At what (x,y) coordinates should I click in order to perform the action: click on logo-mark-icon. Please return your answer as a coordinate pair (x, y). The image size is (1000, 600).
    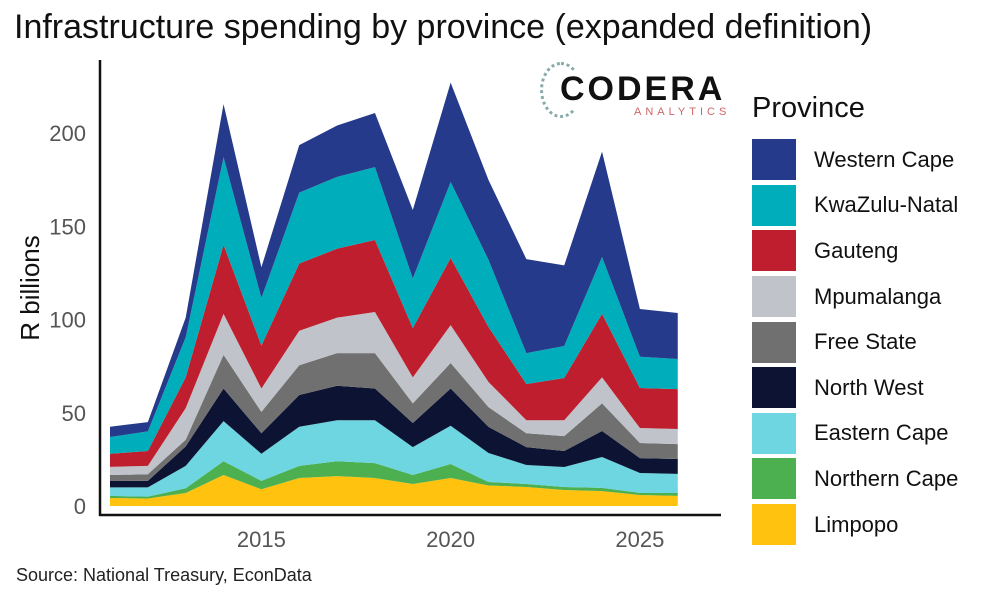
    Looking at the image, I should click on (561, 90).